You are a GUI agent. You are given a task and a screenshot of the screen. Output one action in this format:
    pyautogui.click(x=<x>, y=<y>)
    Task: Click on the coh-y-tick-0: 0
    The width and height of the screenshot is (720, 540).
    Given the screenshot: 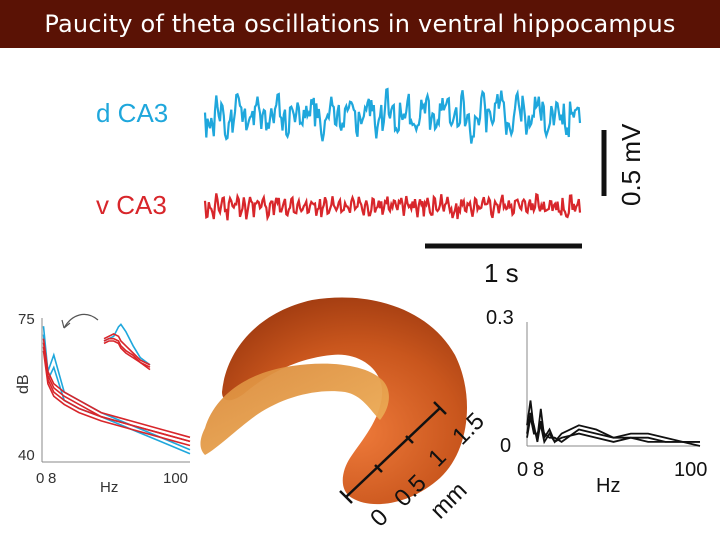 What is the action you would take?
    pyautogui.click(x=505, y=446)
    